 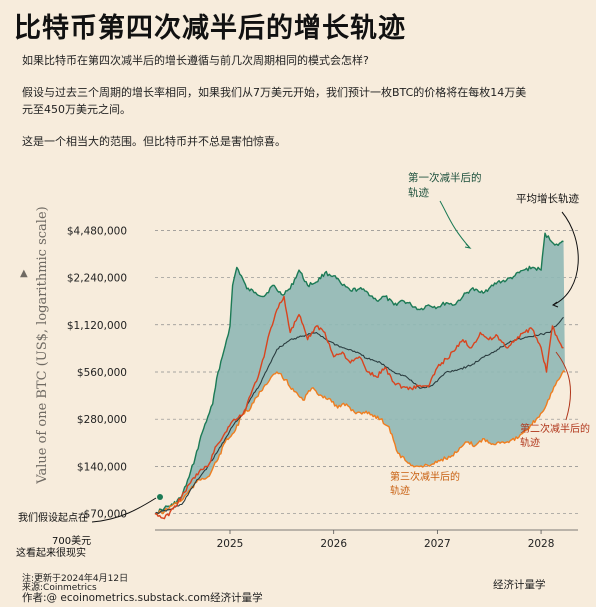 I want to click on y-tick-label: $2,240,000, so click(x=97, y=279).